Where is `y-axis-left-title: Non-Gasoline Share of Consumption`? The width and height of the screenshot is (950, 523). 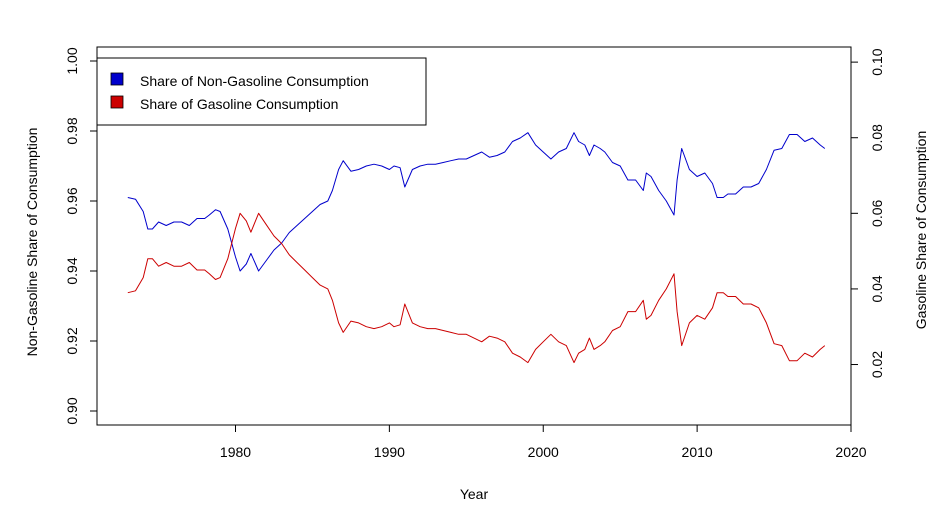 y-axis-left-title: Non-Gasoline Share of Consumption is located at coordinates (32, 242).